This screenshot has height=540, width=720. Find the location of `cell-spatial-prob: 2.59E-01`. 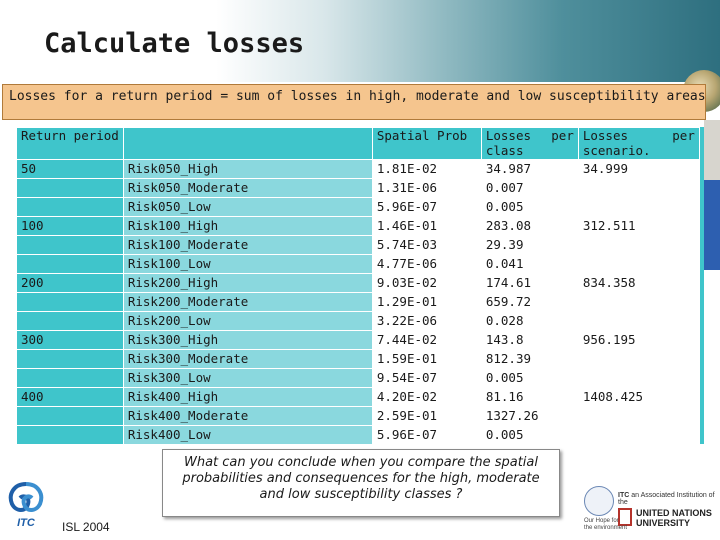

cell-spatial-prob: 2.59E-01 is located at coordinates (426, 416).